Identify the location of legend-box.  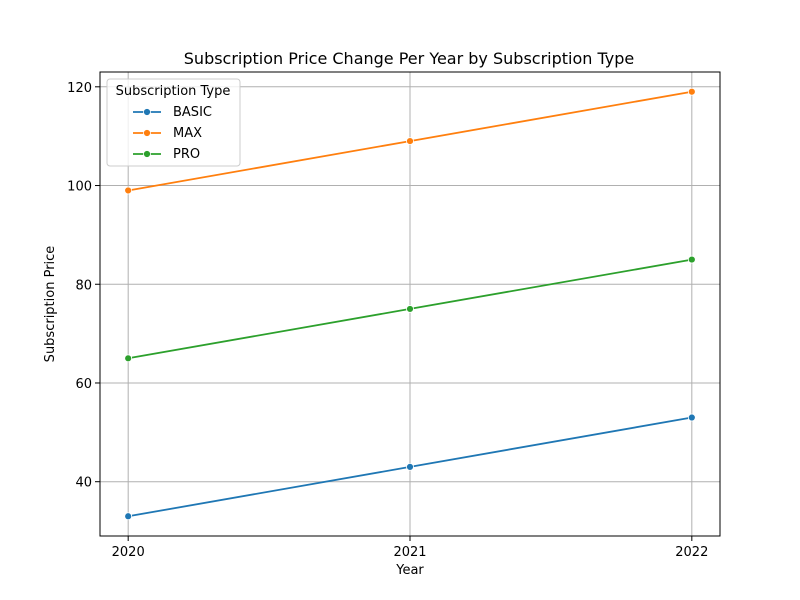
(173, 122).